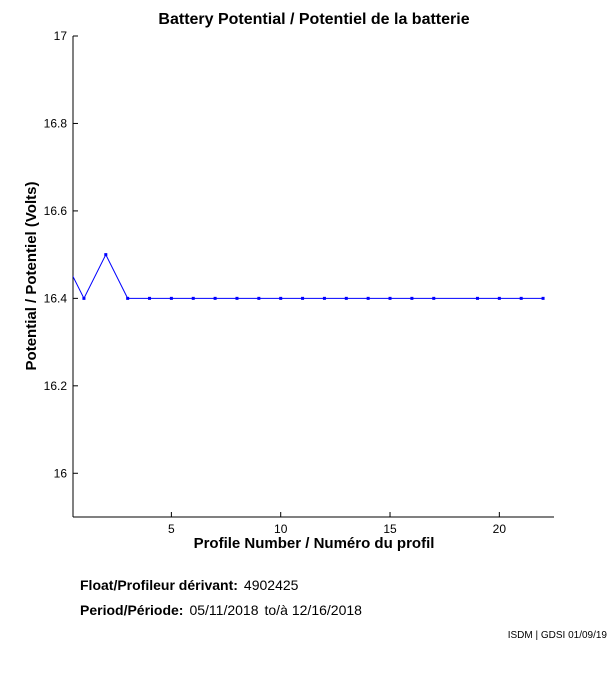 The width and height of the screenshot is (611, 675). What do you see at coordinates (500, 529) in the screenshot?
I see `x-tick-label: 20` at bounding box center [500, 529].